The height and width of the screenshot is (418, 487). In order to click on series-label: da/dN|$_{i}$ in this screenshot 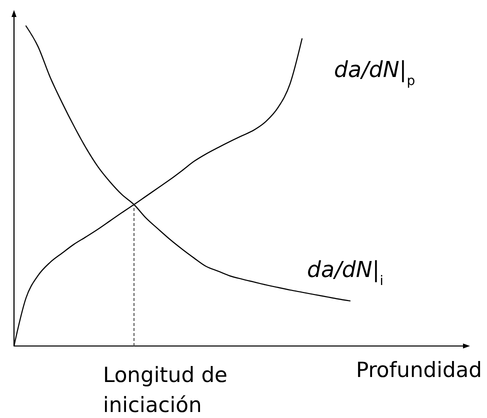, I will do `click(345, 273)`.